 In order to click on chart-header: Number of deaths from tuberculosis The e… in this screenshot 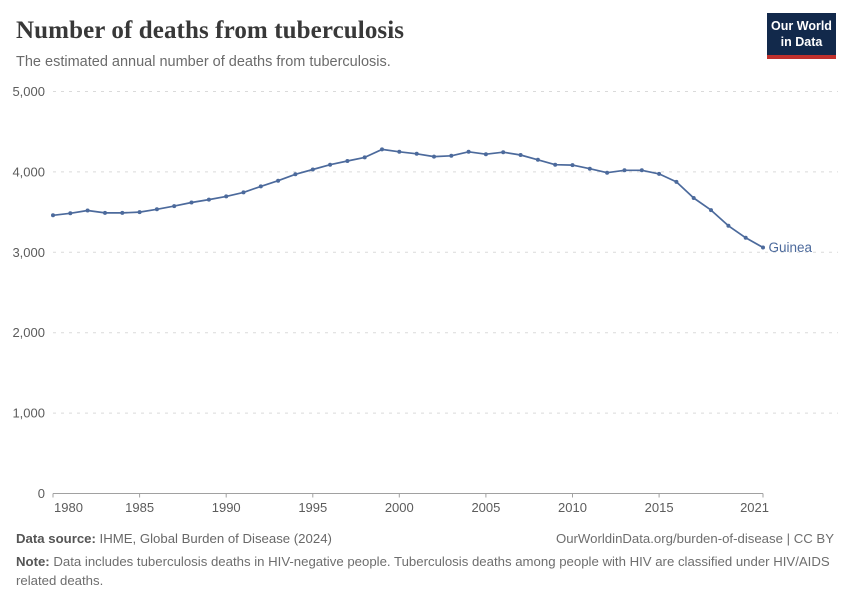, I will do `click(425, 35)`.